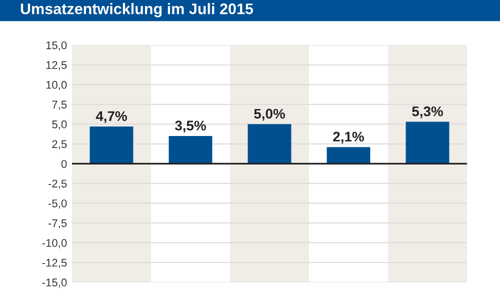  I want to click on chart-title: Umsatzentwicklung im Juli 2015, so click(137, 10).